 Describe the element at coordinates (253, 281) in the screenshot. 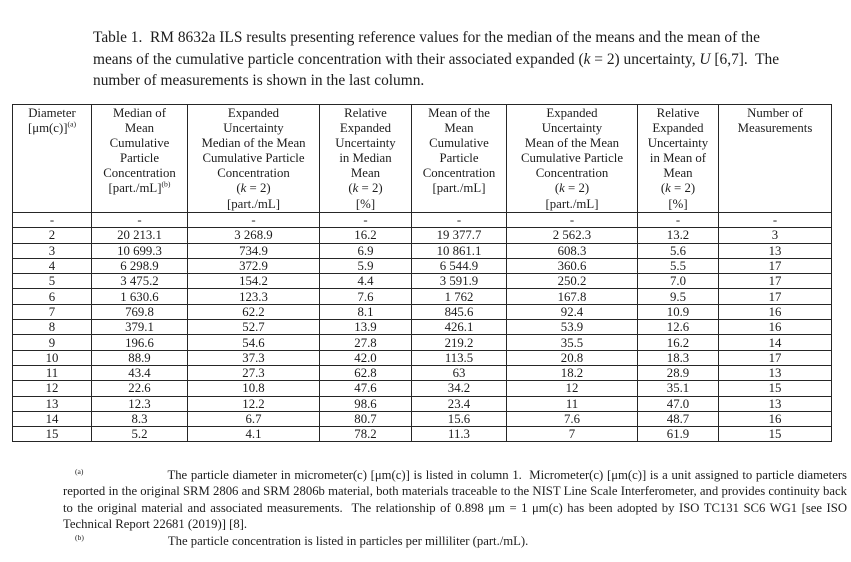

I see `cell: 154.2` at that location.